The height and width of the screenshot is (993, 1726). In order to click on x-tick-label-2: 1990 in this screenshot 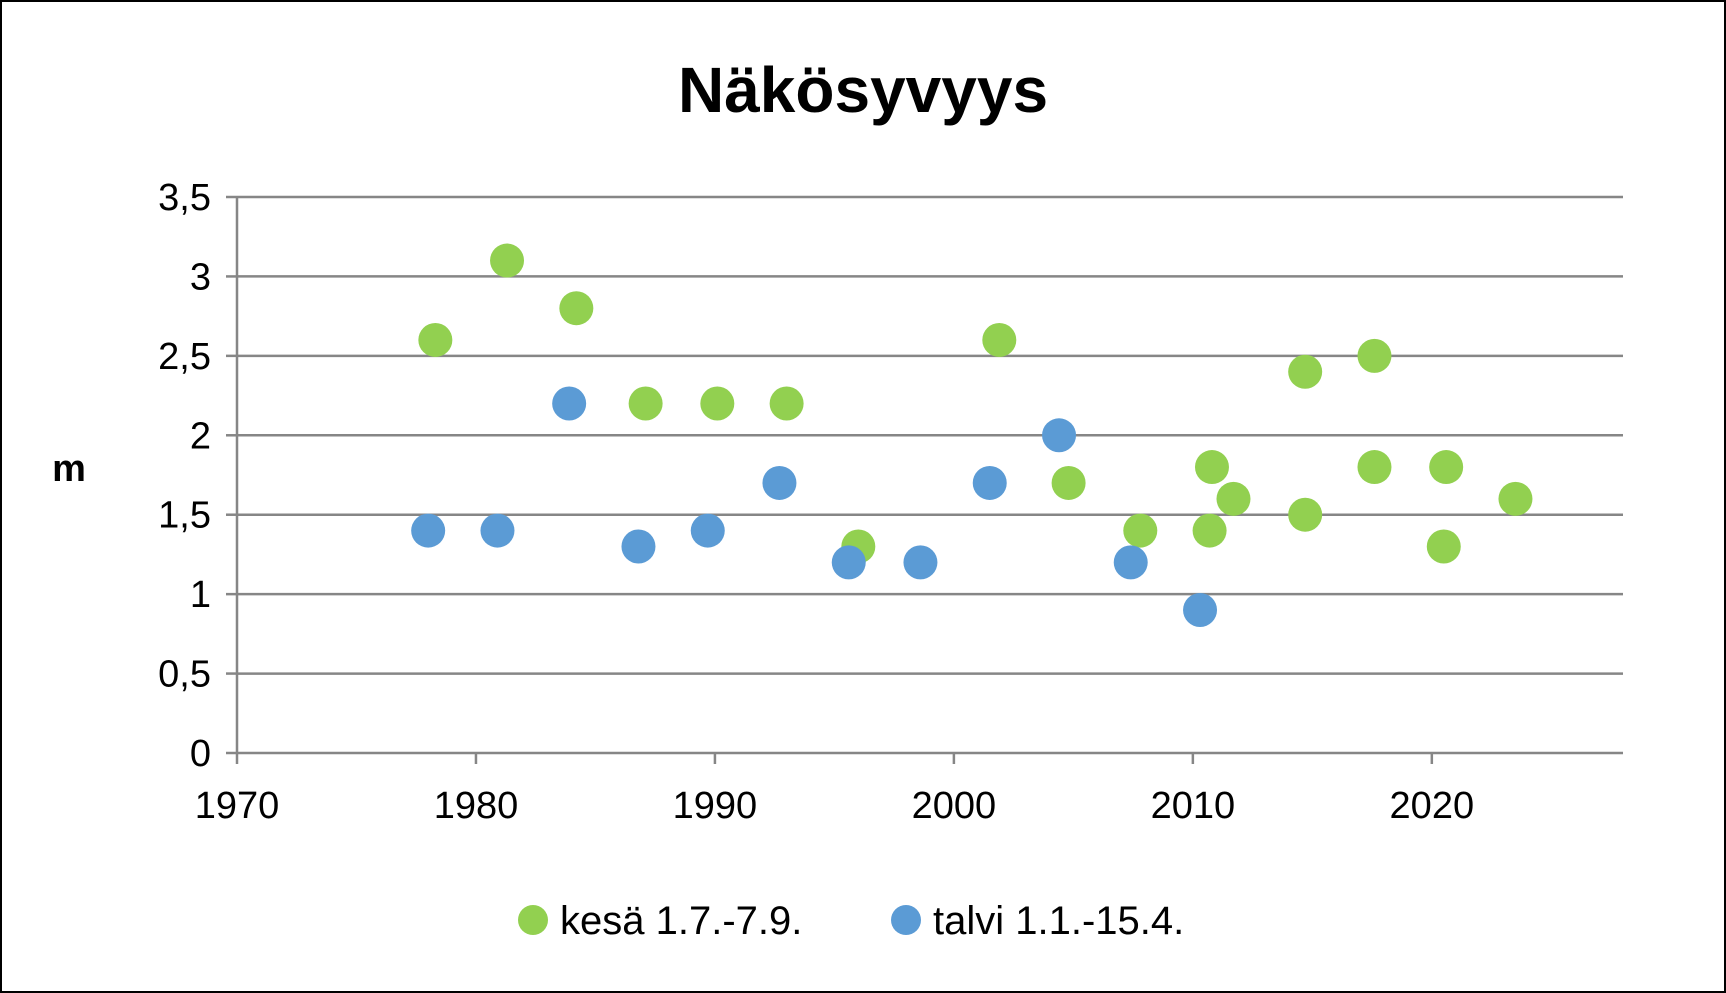, I will do `click(715, 806)`.